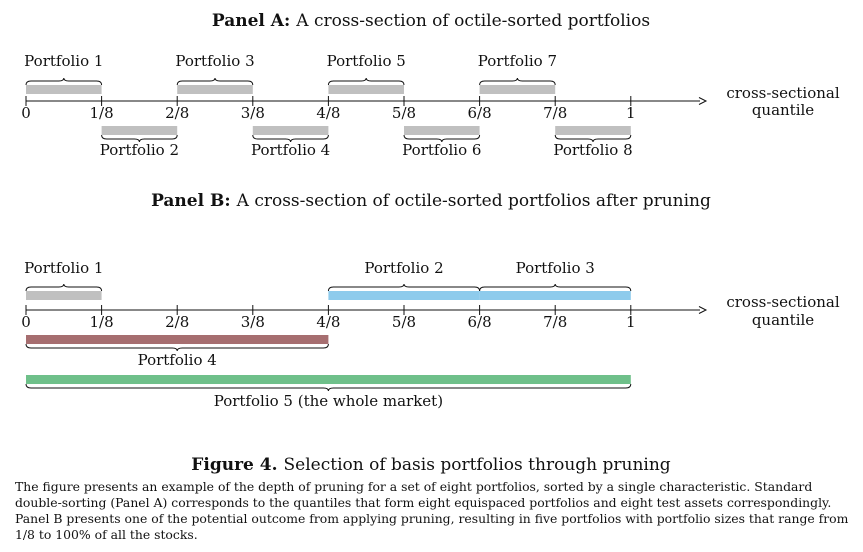  I want to click on panel_b-portfolio-2-bar, so click(404, 295).